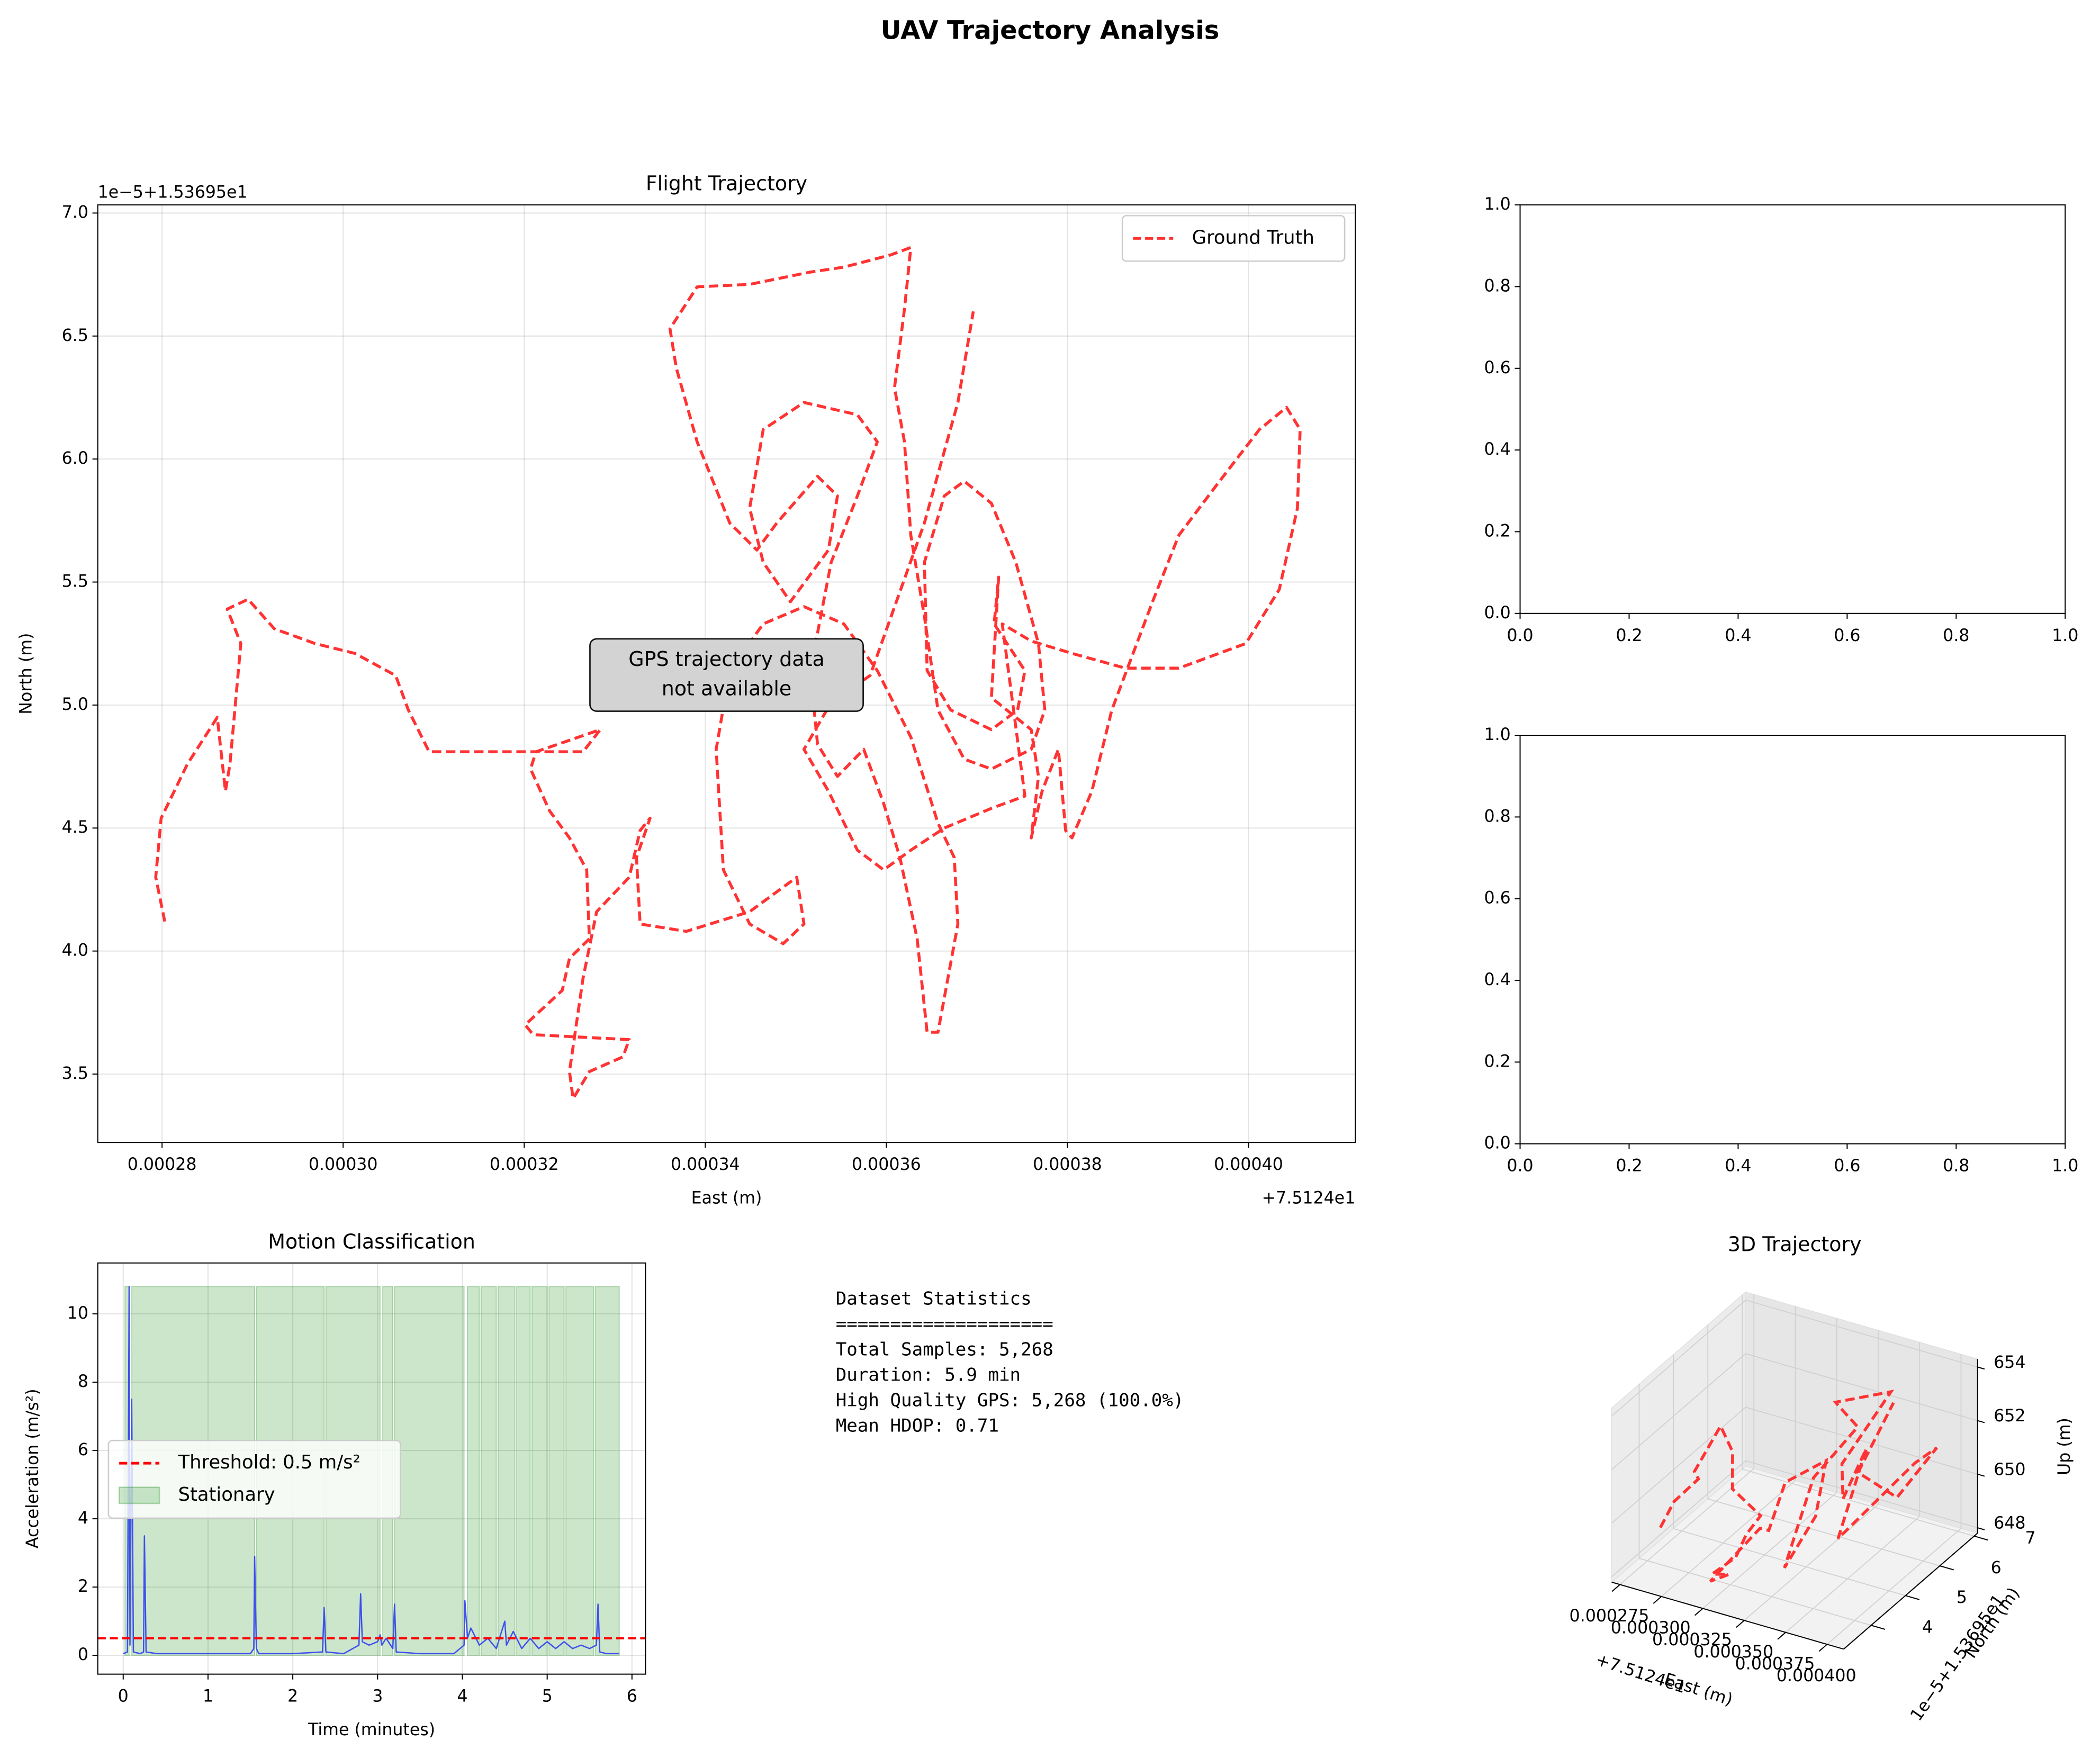  I want to click on x-tick-label: 0, so click(124, 1697).